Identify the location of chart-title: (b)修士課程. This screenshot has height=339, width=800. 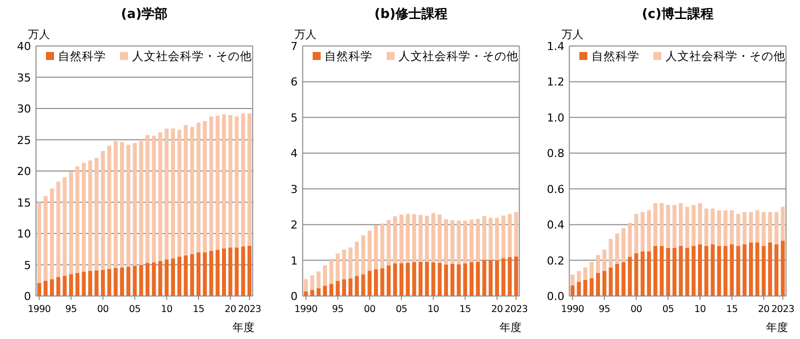
(411, 14).